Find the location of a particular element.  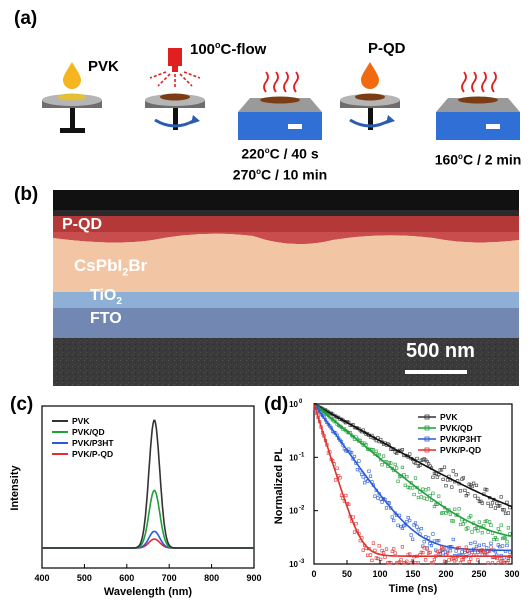

fto-layer-label: FTO is located at coordinates (106, 318).